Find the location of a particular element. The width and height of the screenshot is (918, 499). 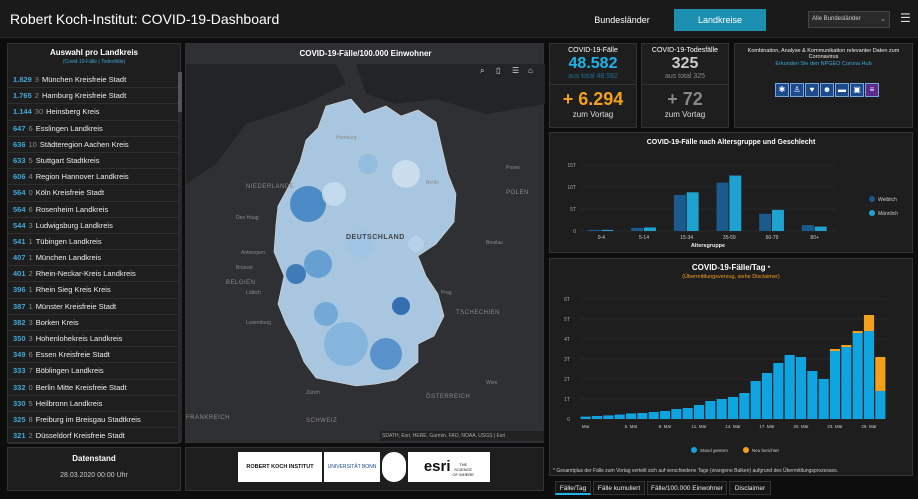

list-item: 564 6 Rosenheim Landkreis is located at coordinates (93, 210).